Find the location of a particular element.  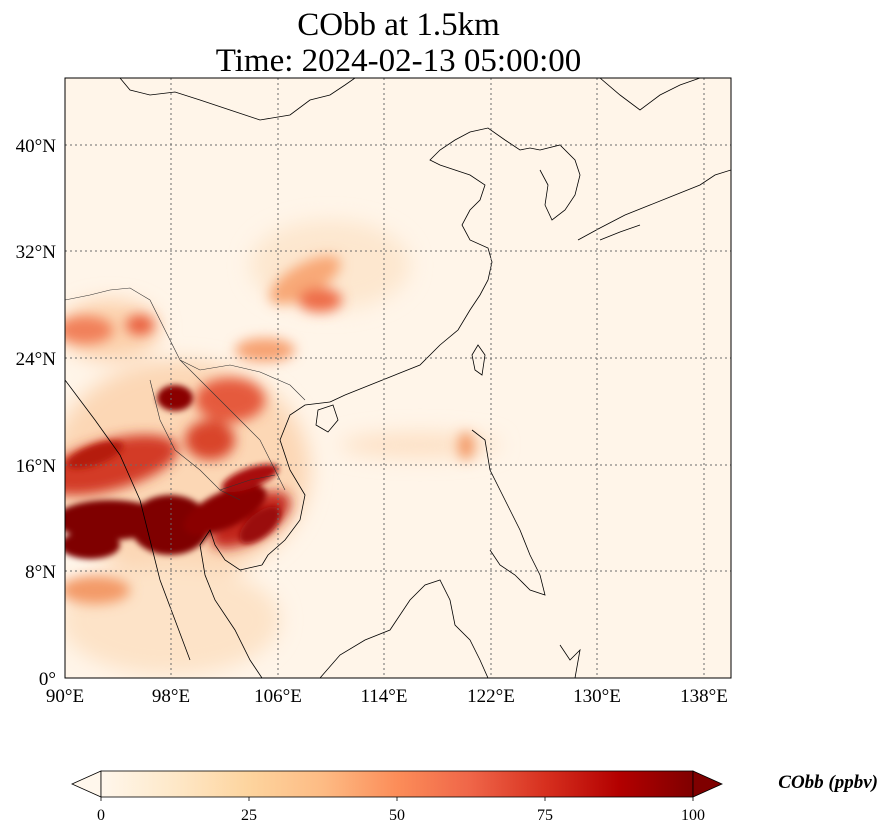

border-laos is located at coordinates (232, 425).